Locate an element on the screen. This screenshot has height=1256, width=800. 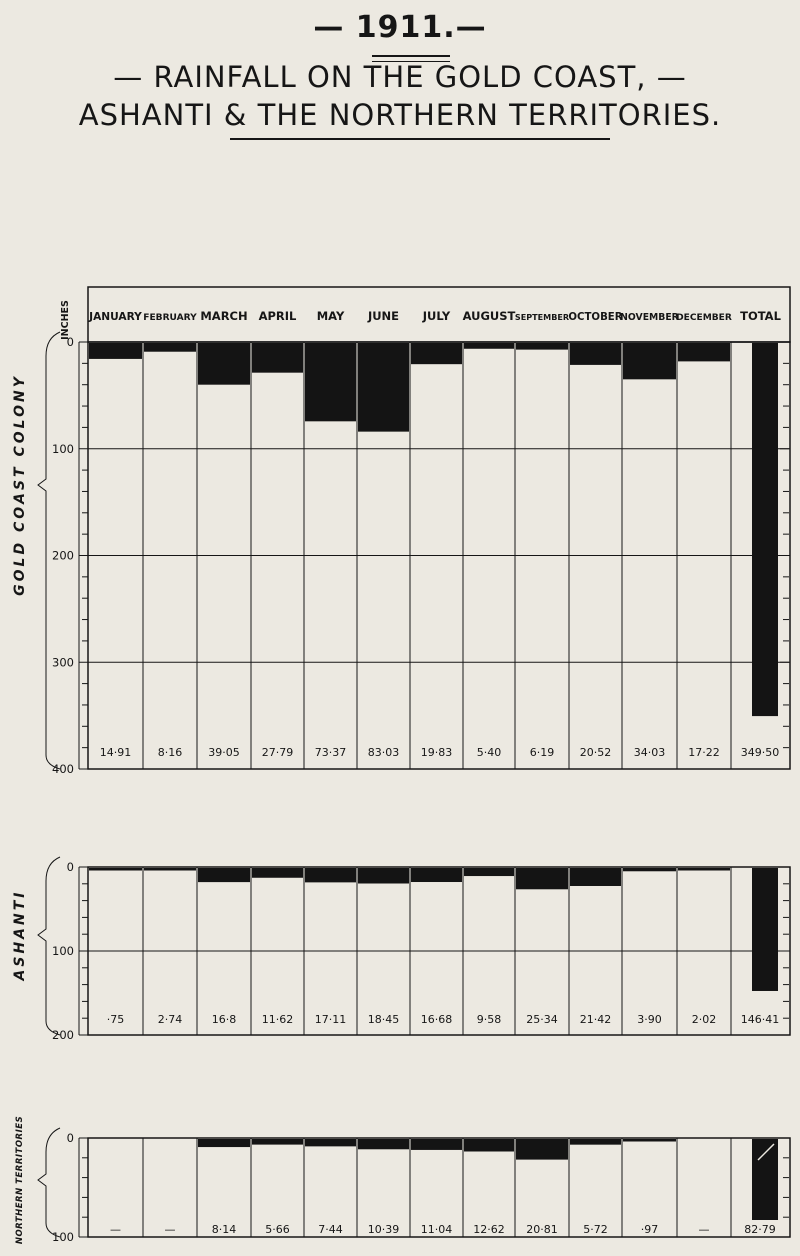
panel-1-value-label-march: 39·05 is located at coordinates (224, 752).